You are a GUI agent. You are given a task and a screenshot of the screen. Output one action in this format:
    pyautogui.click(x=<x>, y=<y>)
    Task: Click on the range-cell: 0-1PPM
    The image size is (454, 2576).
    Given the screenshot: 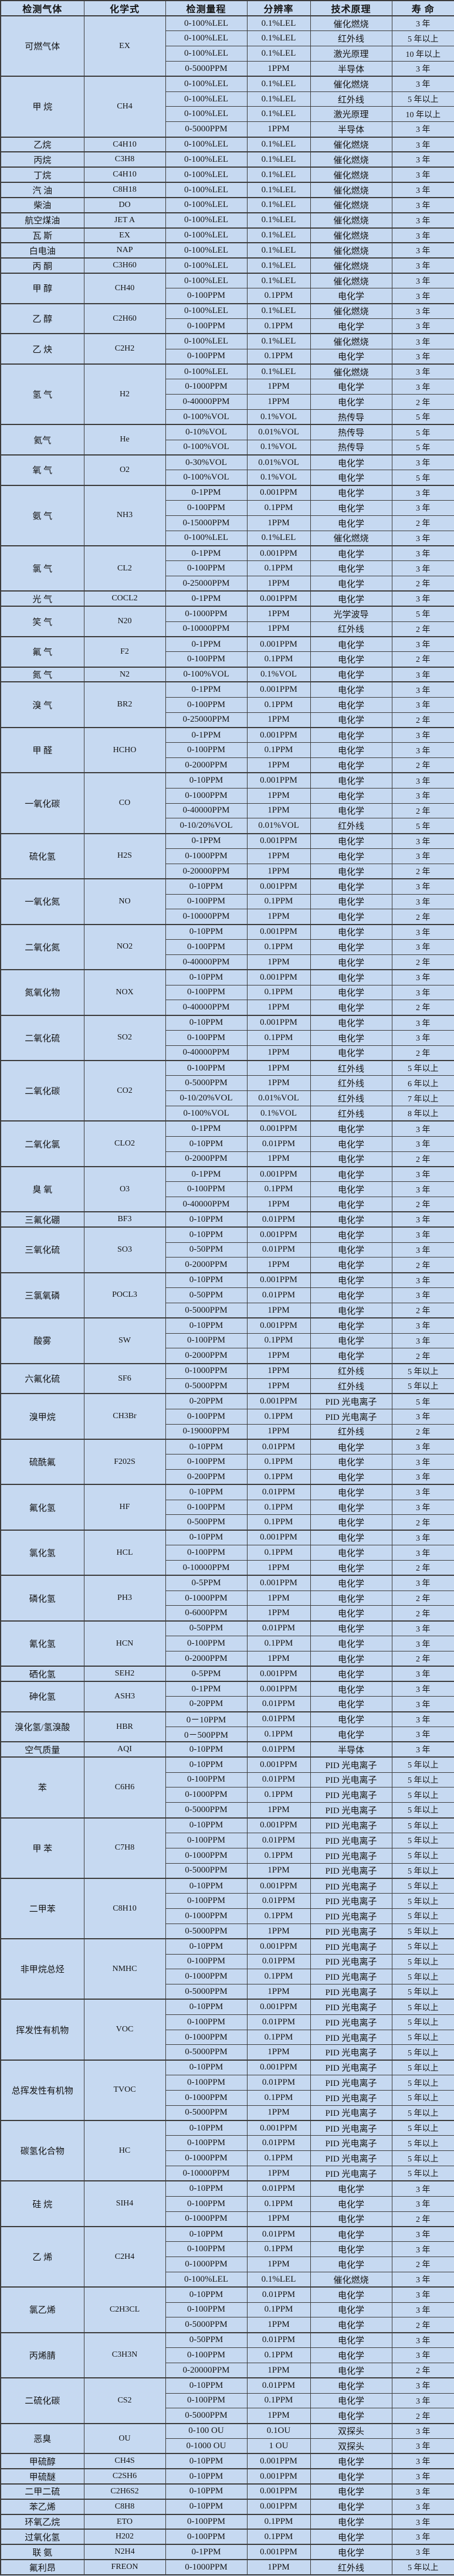 What is the action you would take?
    pyautogui.click(x=206, y=2552)
    